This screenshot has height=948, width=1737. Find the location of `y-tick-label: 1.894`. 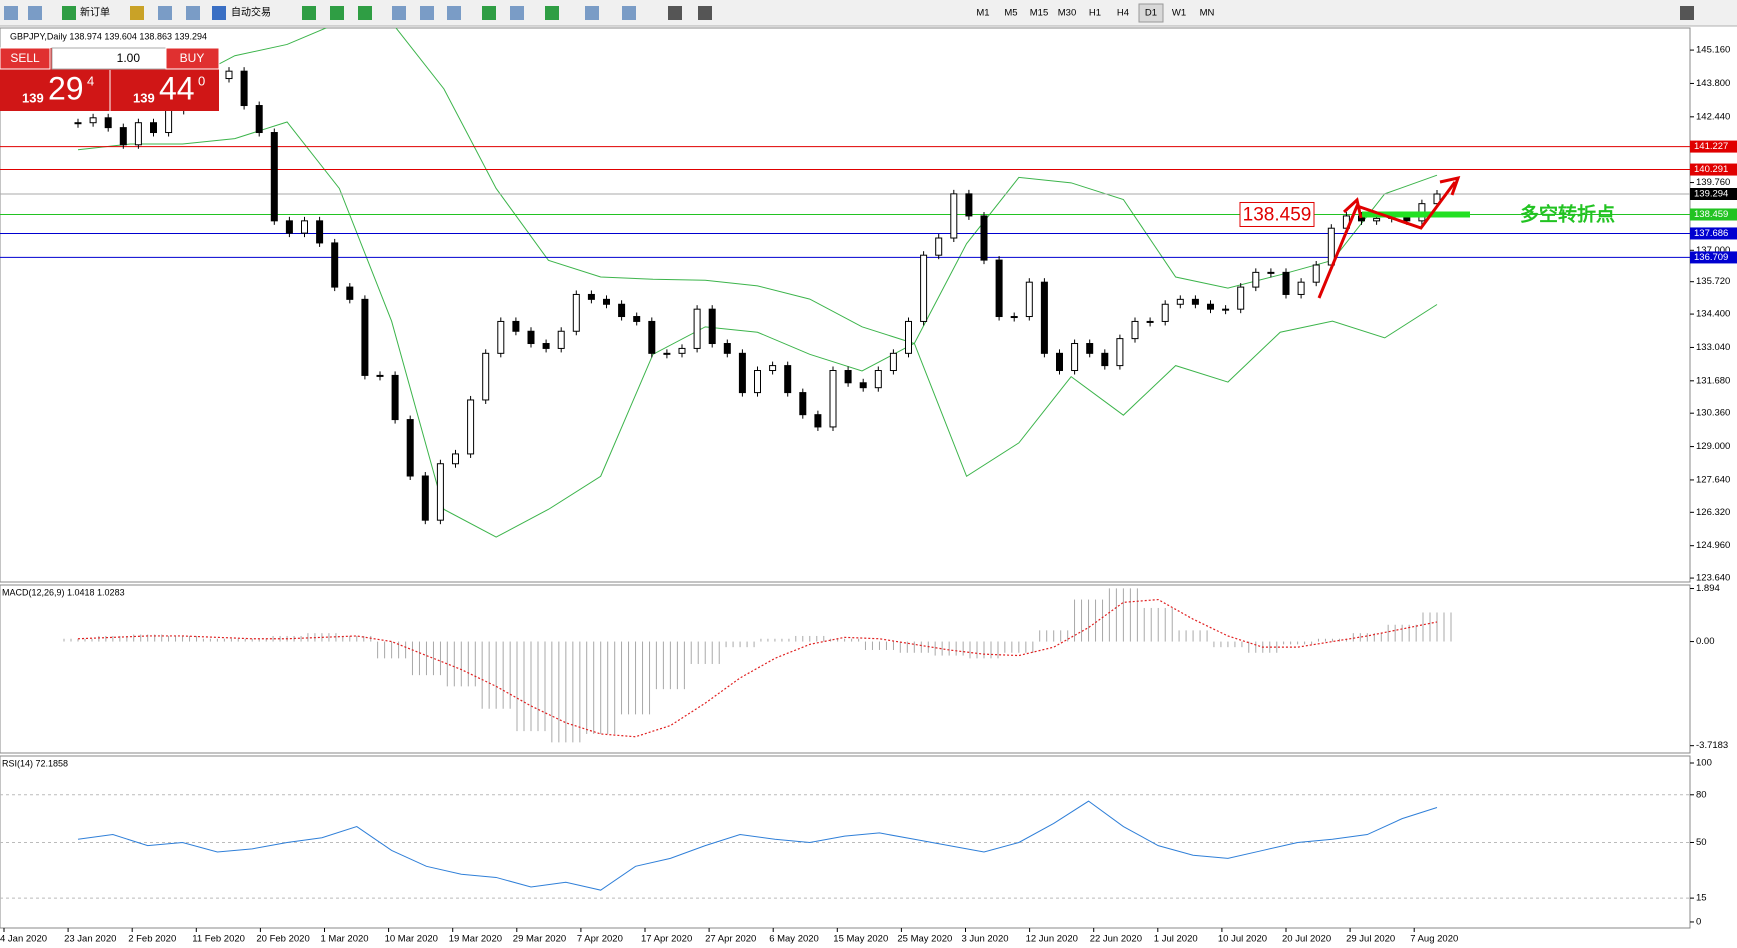

y-tick-label: 1.894 is located at coordinates (1708, 588).